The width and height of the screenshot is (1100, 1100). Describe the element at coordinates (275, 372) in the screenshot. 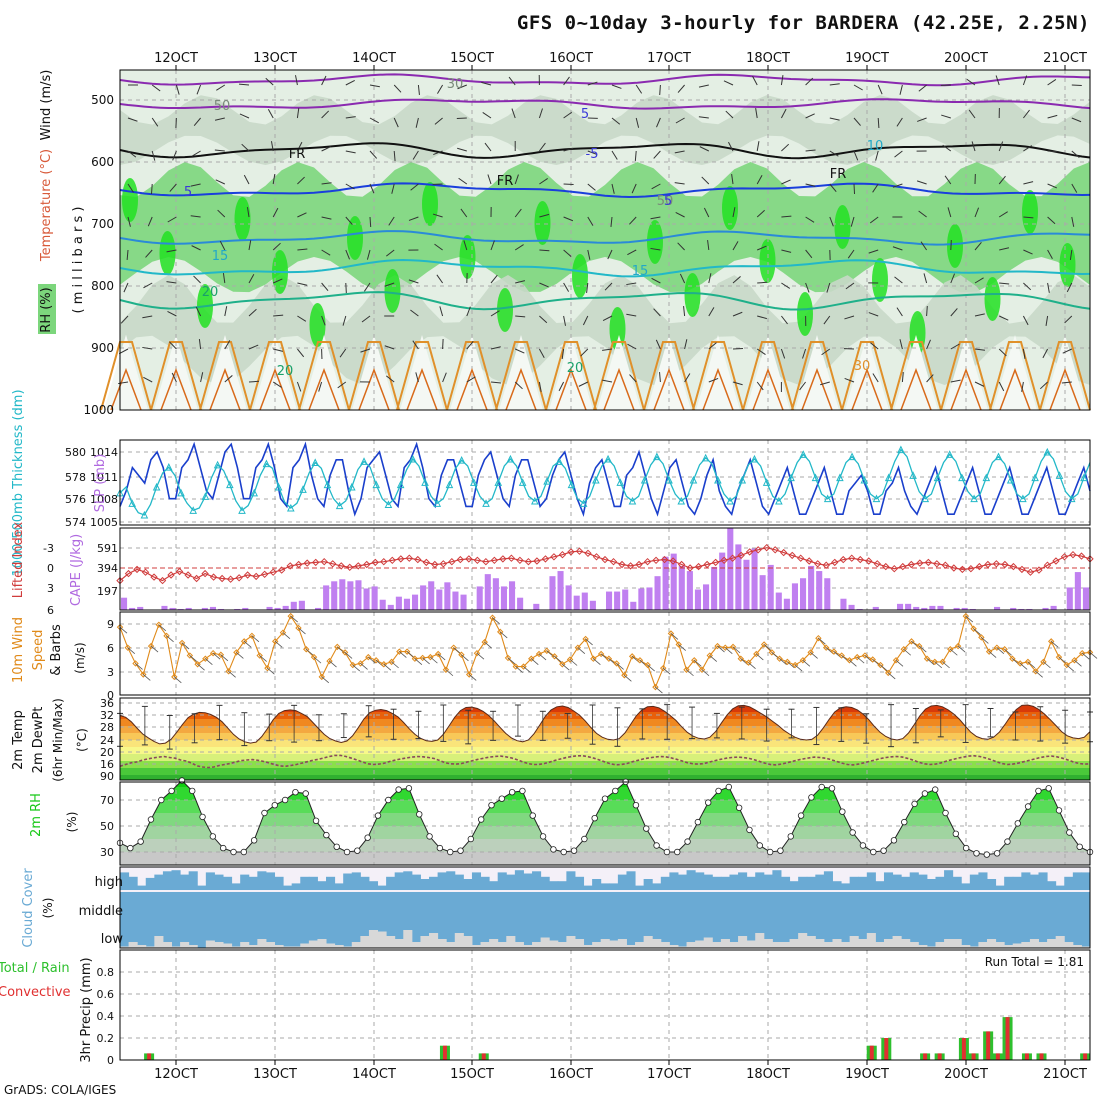

I see `surface-cone` at that location.